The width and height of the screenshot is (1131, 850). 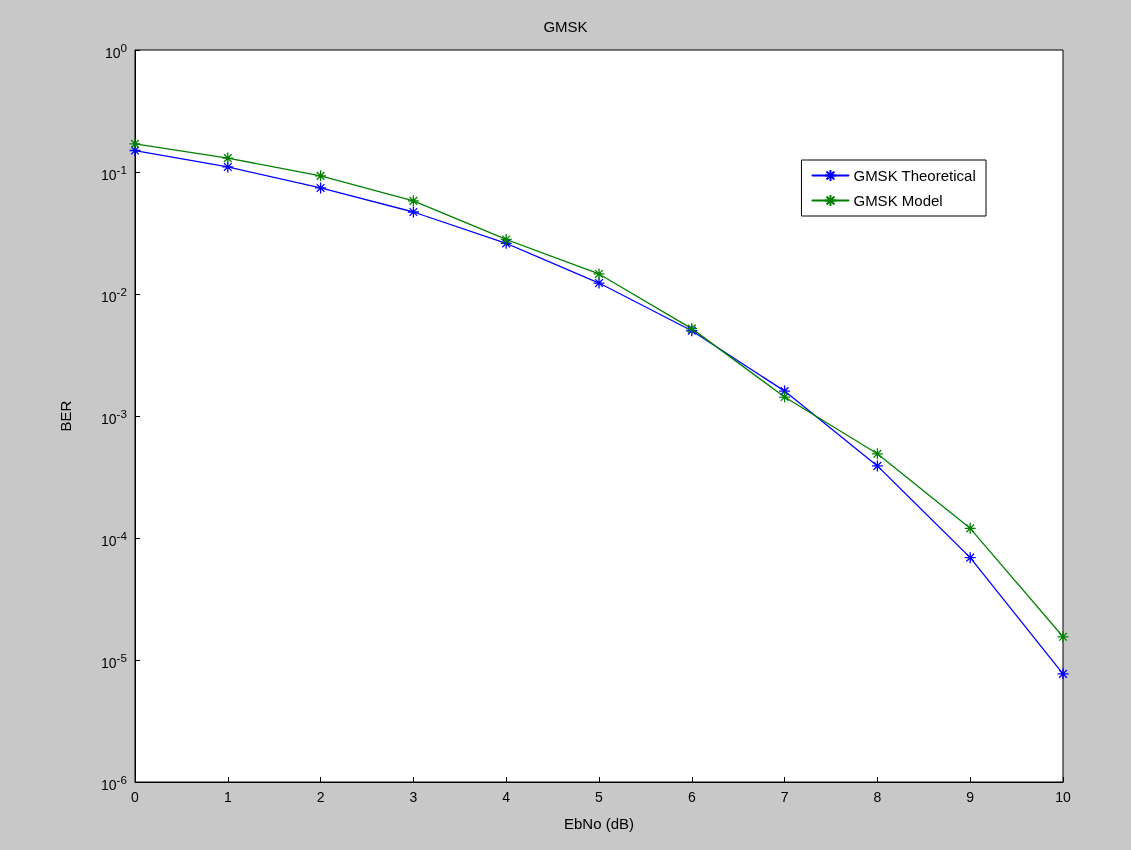 I want to click on x-tick-label: 5, so click(x=599, y=797).